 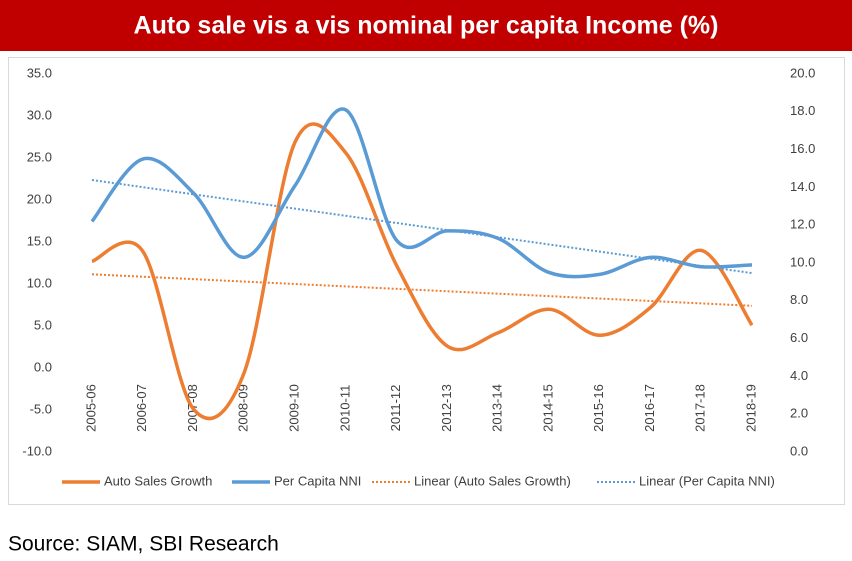 I want to click on x-tick-label: 2006-07, so click(x=141, y=408).